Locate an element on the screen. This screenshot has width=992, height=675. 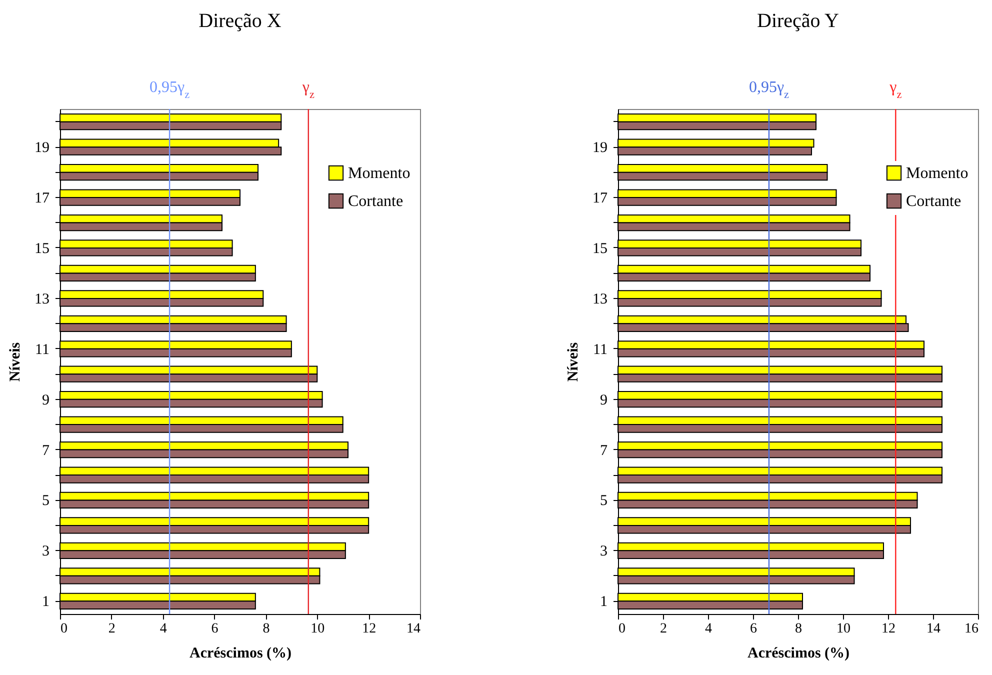
chart-title: Direção Y is located at coordinates (798, 21).